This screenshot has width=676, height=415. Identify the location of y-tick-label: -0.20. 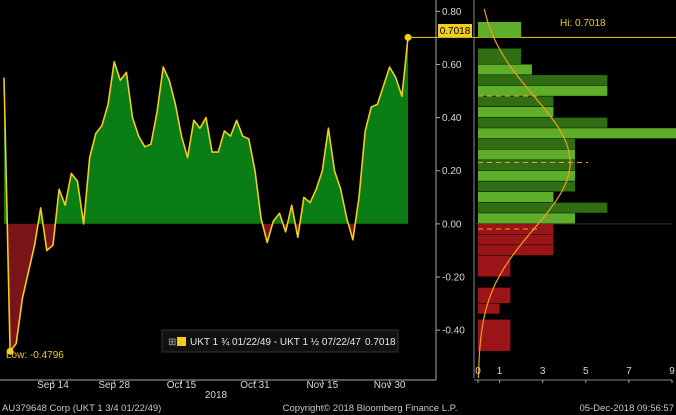
(453, 278).